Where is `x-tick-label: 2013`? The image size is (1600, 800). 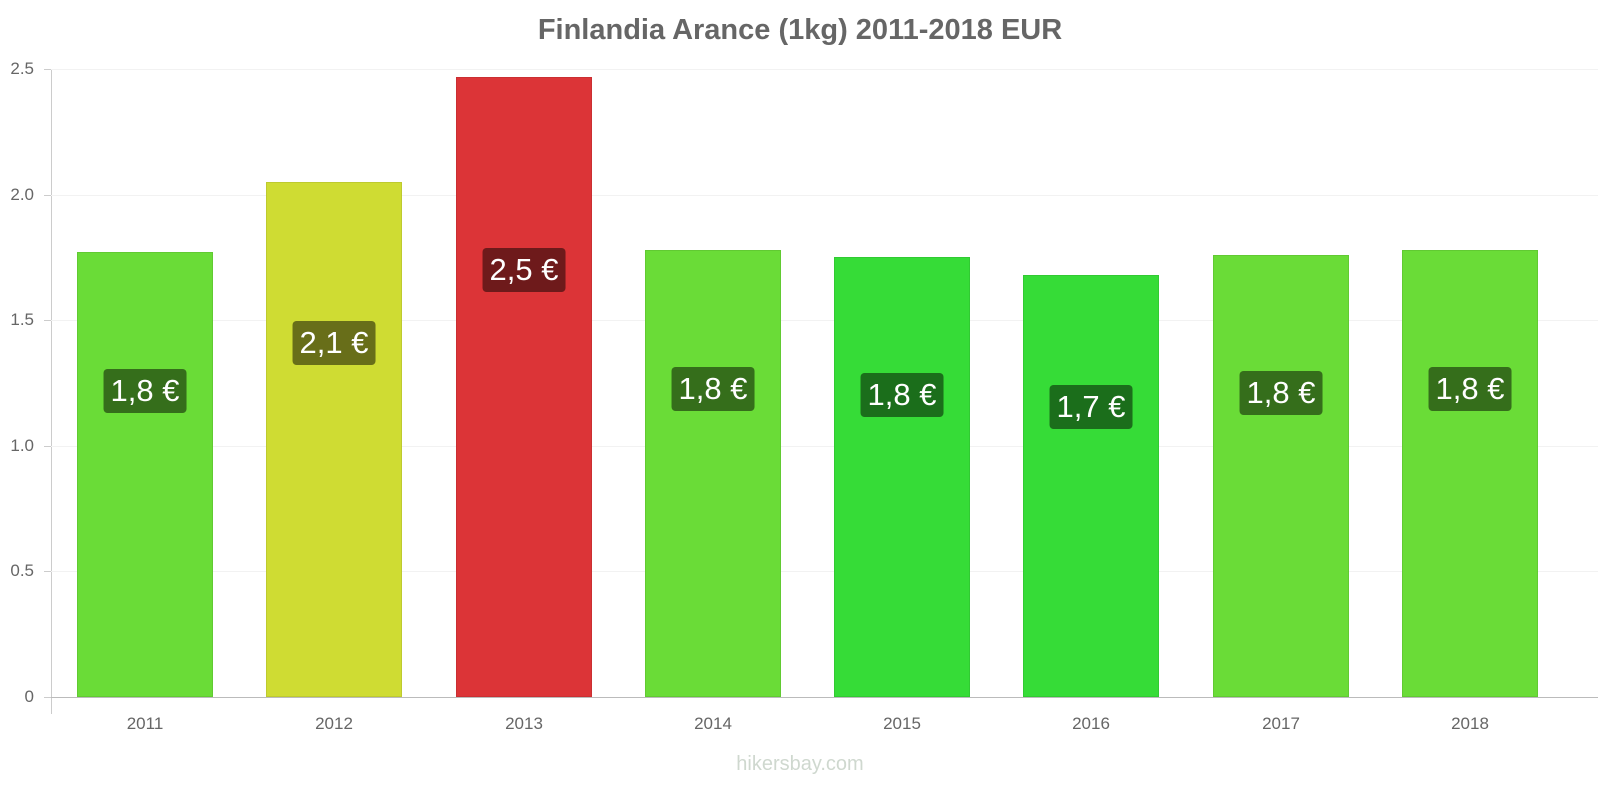
x-tick-label: 2013 is located at coordinates (524, 723).